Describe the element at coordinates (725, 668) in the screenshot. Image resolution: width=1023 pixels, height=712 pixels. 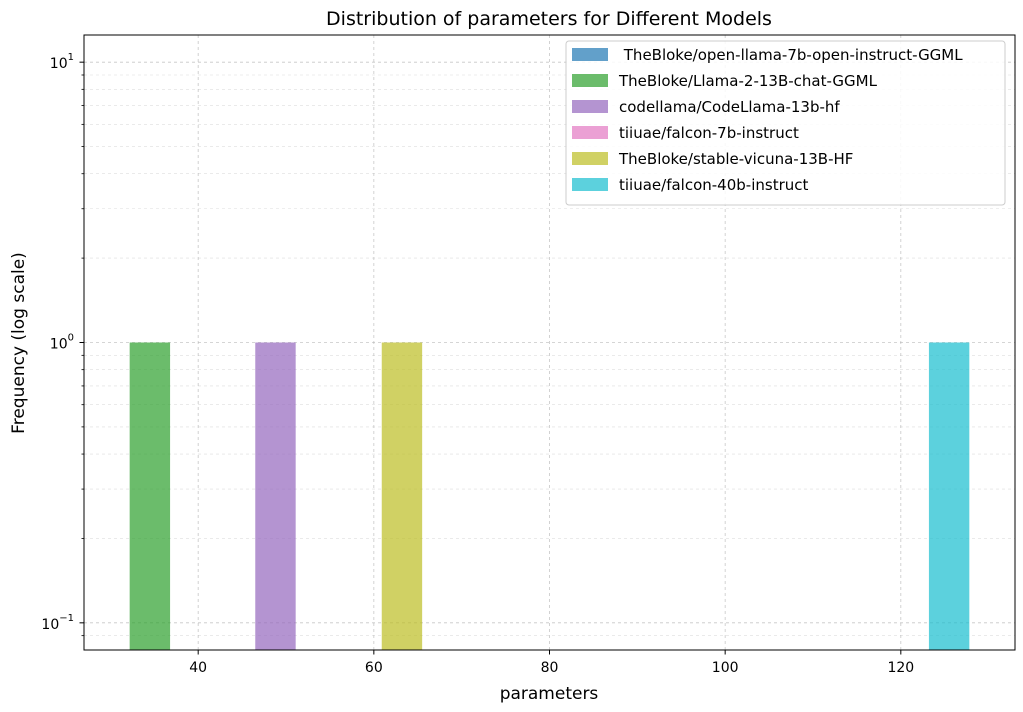
I see `x-tick-label: 100` at that location.